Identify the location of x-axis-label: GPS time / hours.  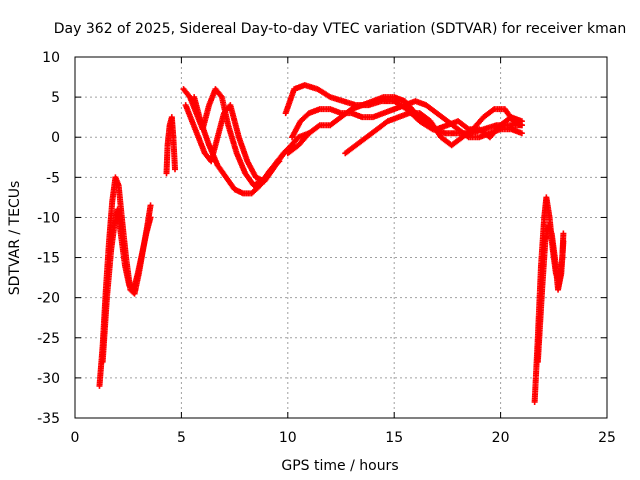
(339, 466).